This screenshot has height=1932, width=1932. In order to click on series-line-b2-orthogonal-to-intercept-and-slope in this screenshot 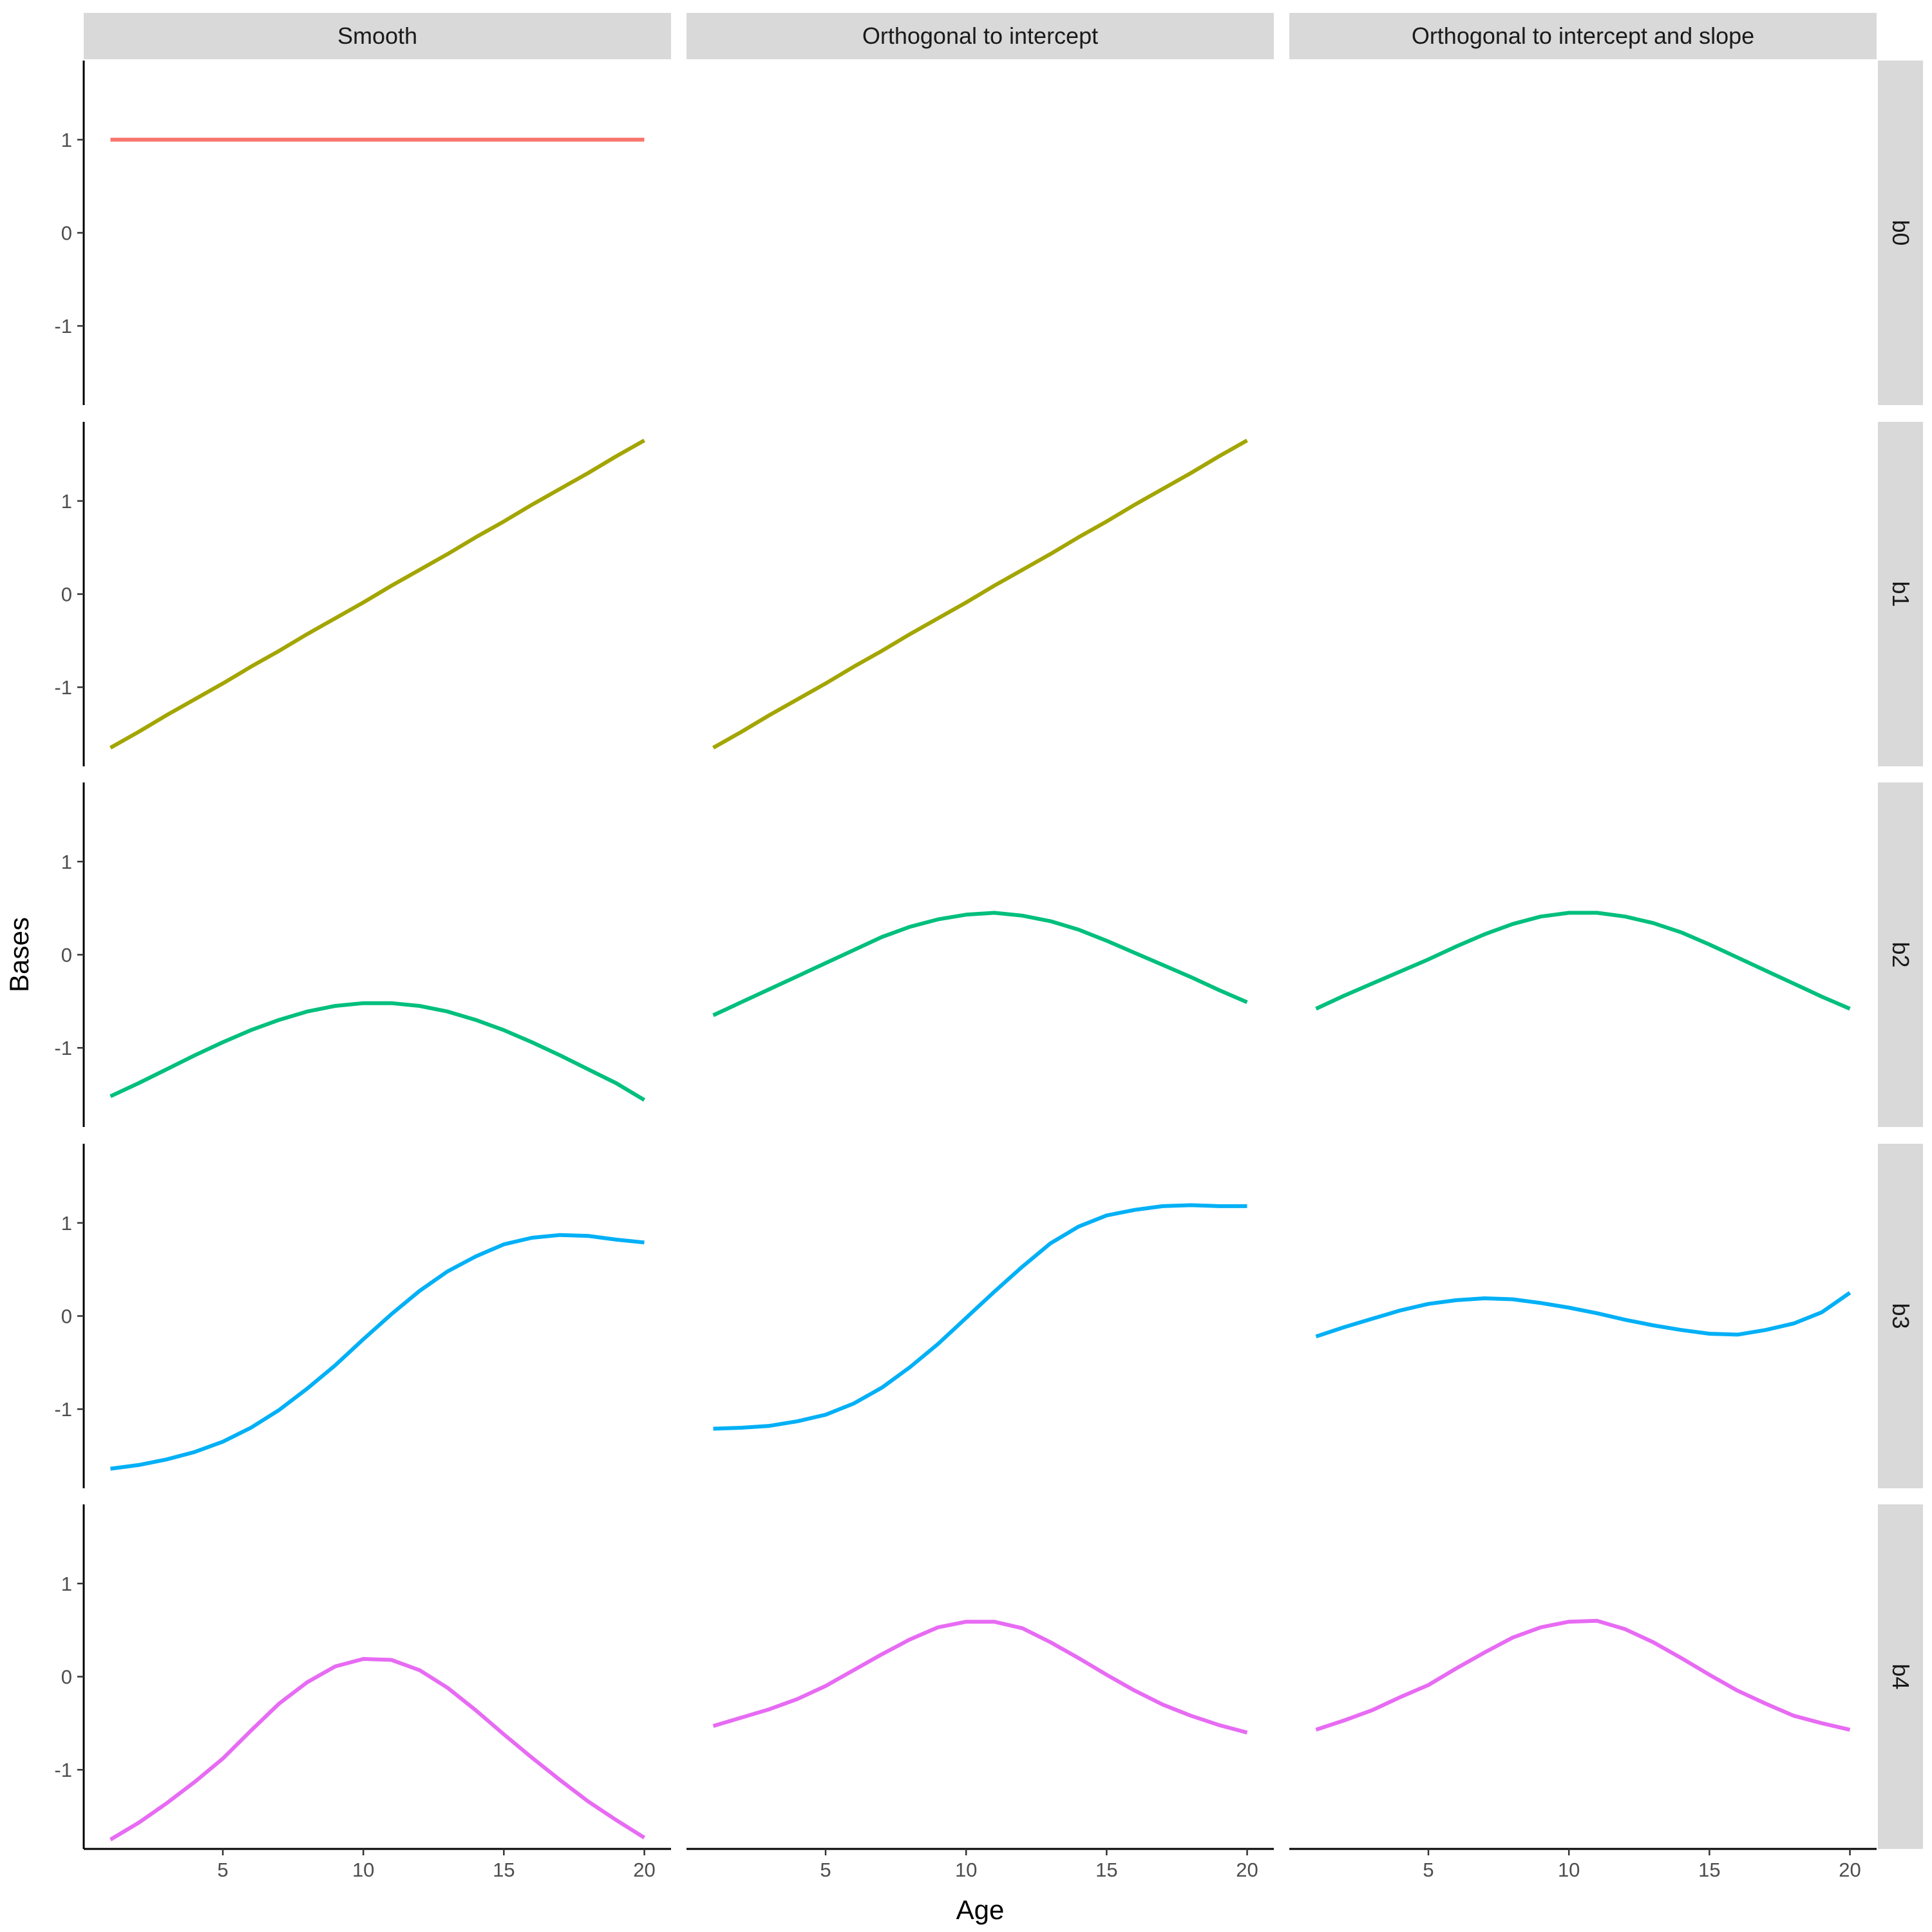, I will do `click(1583, 961)`.